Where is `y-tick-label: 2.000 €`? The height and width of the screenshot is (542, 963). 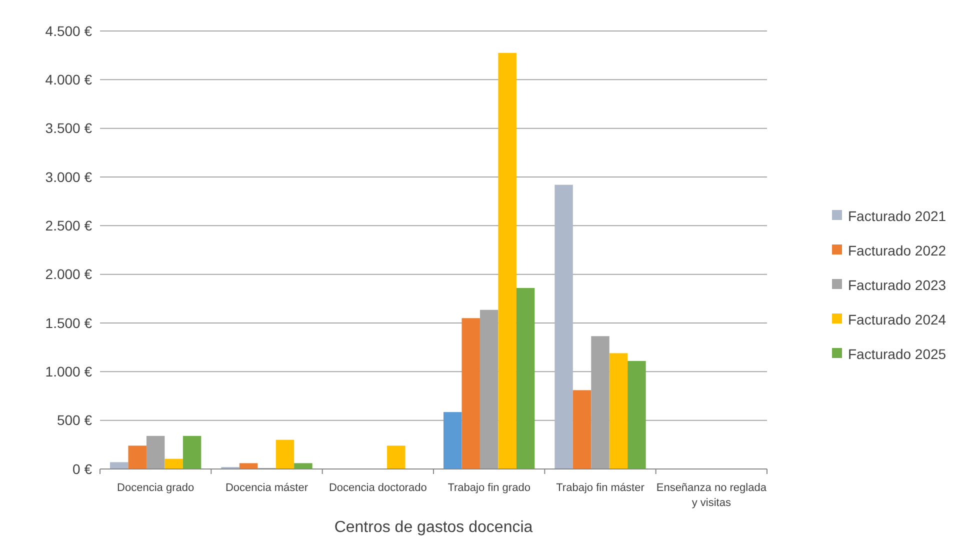 y-tick-label: 2.000 € is located at coordinates (68, 274).